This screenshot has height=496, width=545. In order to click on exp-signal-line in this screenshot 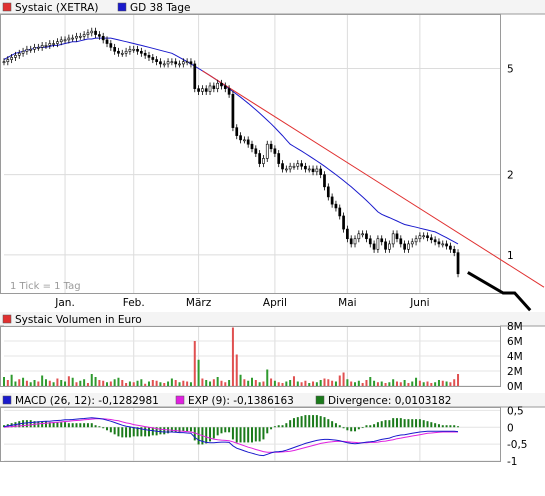, I will do `click(230, 435)`.